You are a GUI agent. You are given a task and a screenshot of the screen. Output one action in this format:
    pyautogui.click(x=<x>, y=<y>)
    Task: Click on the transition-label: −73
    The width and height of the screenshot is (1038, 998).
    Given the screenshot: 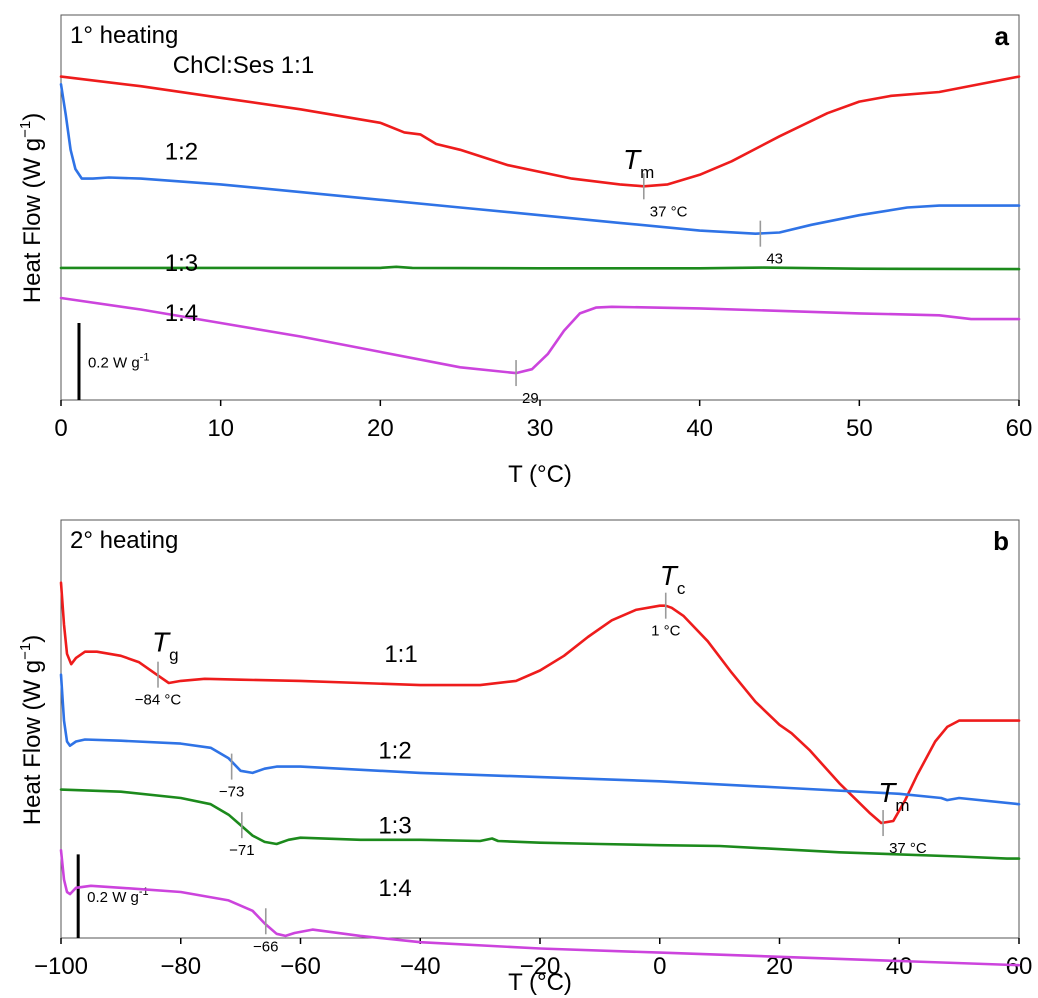 What is the action you would take?
    pyautogui.click(x=231, y=792)
    